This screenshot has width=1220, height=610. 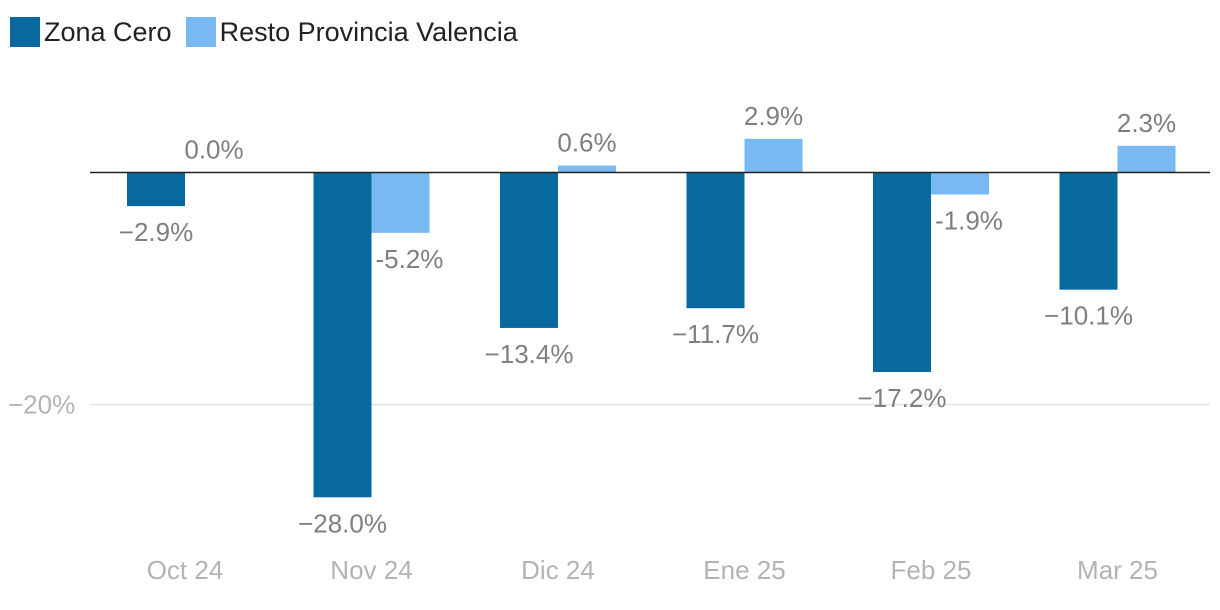 I want to click on legend-swatch-zona-cero, so click(x=25, y=32).